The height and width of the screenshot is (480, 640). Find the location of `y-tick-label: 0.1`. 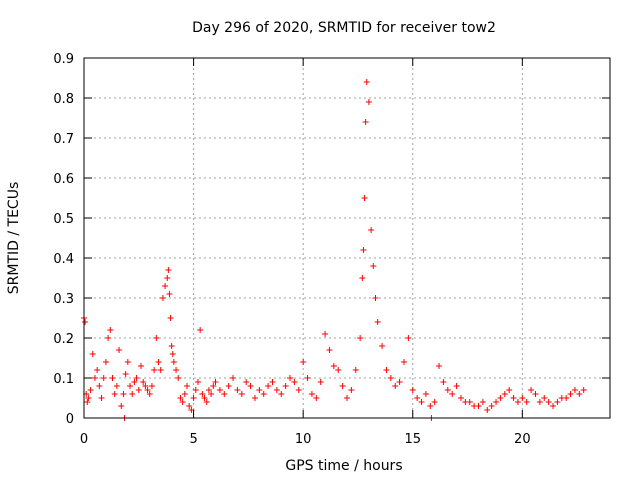

y-tick-label: 0.1 is located at coordinates (63, 379).